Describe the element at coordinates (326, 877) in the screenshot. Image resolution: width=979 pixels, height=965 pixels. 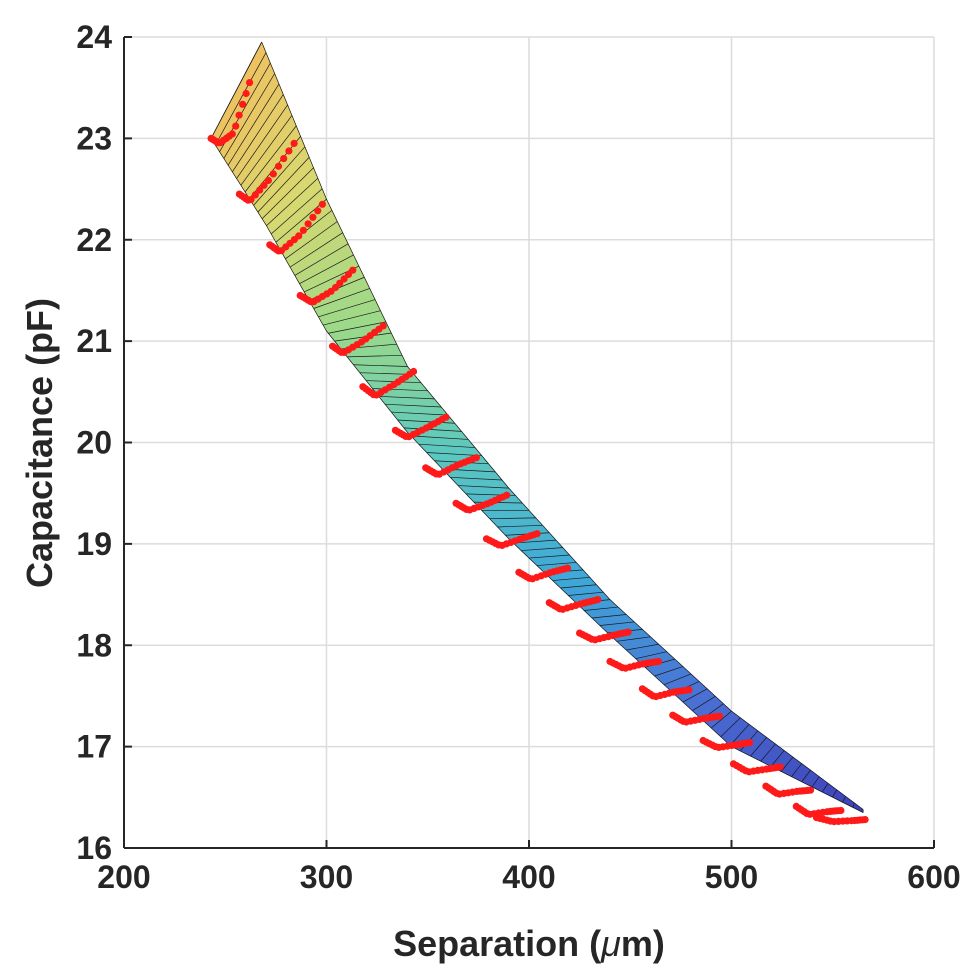
I see `x-tick-label: 300` at that location.